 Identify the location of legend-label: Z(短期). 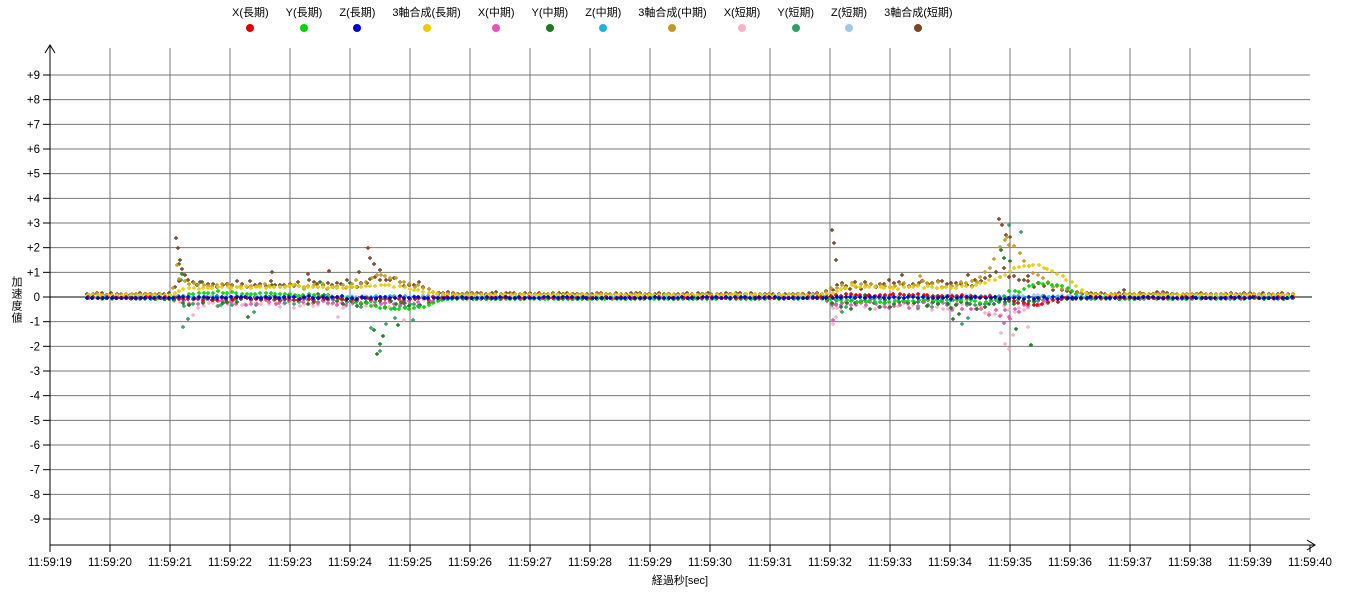
(849, 13).